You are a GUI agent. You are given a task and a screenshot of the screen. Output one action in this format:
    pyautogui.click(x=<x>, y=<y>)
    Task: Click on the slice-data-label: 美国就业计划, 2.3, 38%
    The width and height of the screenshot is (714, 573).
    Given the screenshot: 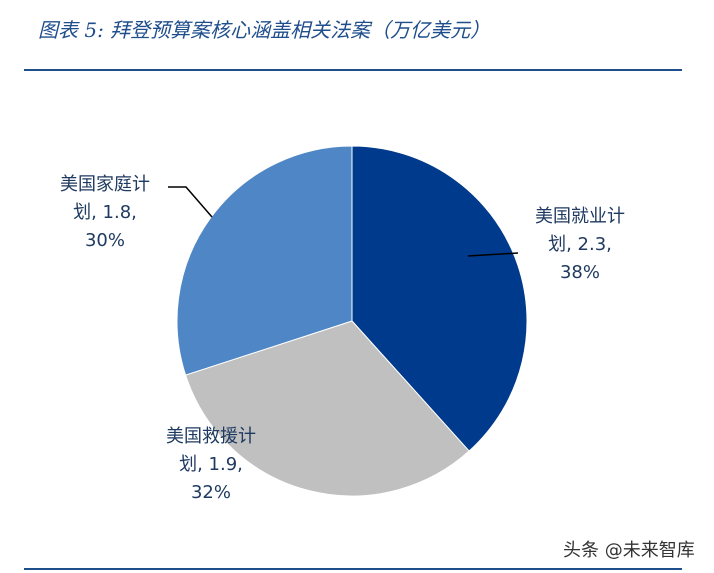 What is the action you would take?
    pyautogui.click(x=580, y=244)
    